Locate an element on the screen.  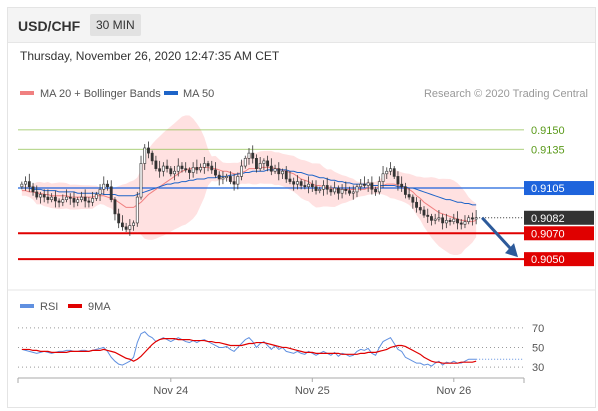
support-tag-0.9070 is located at coordinates (559, 233).